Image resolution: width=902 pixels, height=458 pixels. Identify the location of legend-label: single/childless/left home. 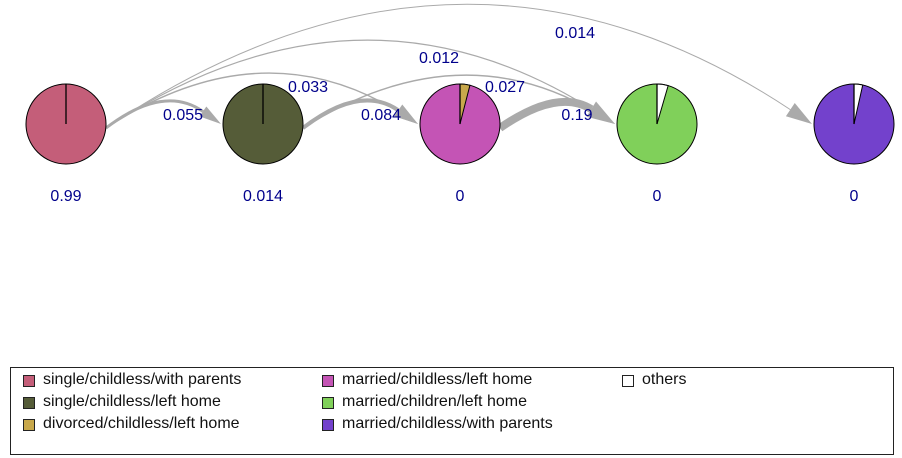
(132, 401).